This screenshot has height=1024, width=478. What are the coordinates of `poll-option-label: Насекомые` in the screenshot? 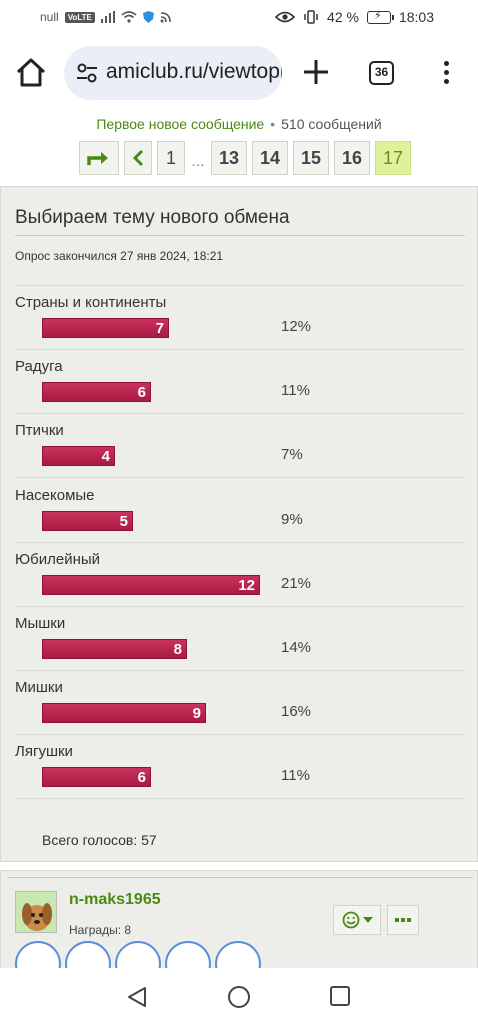 It's located at (55, 495).